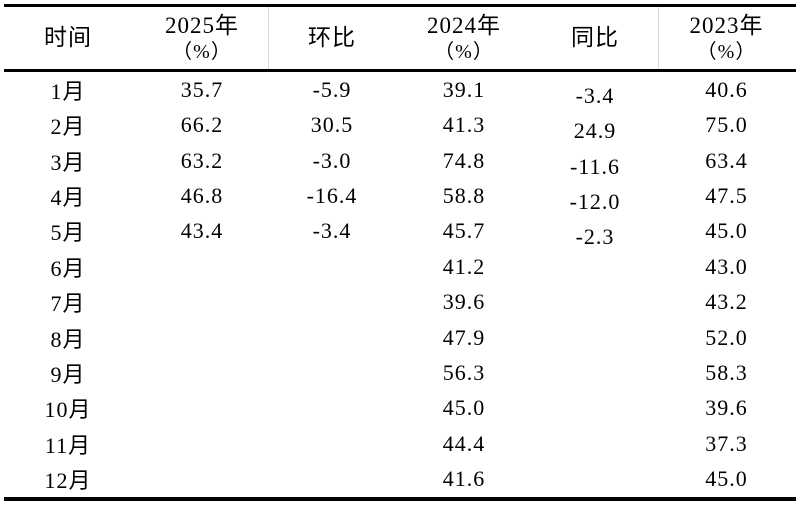  I want to click on cell-2023: 47.5, so click(726, 195).